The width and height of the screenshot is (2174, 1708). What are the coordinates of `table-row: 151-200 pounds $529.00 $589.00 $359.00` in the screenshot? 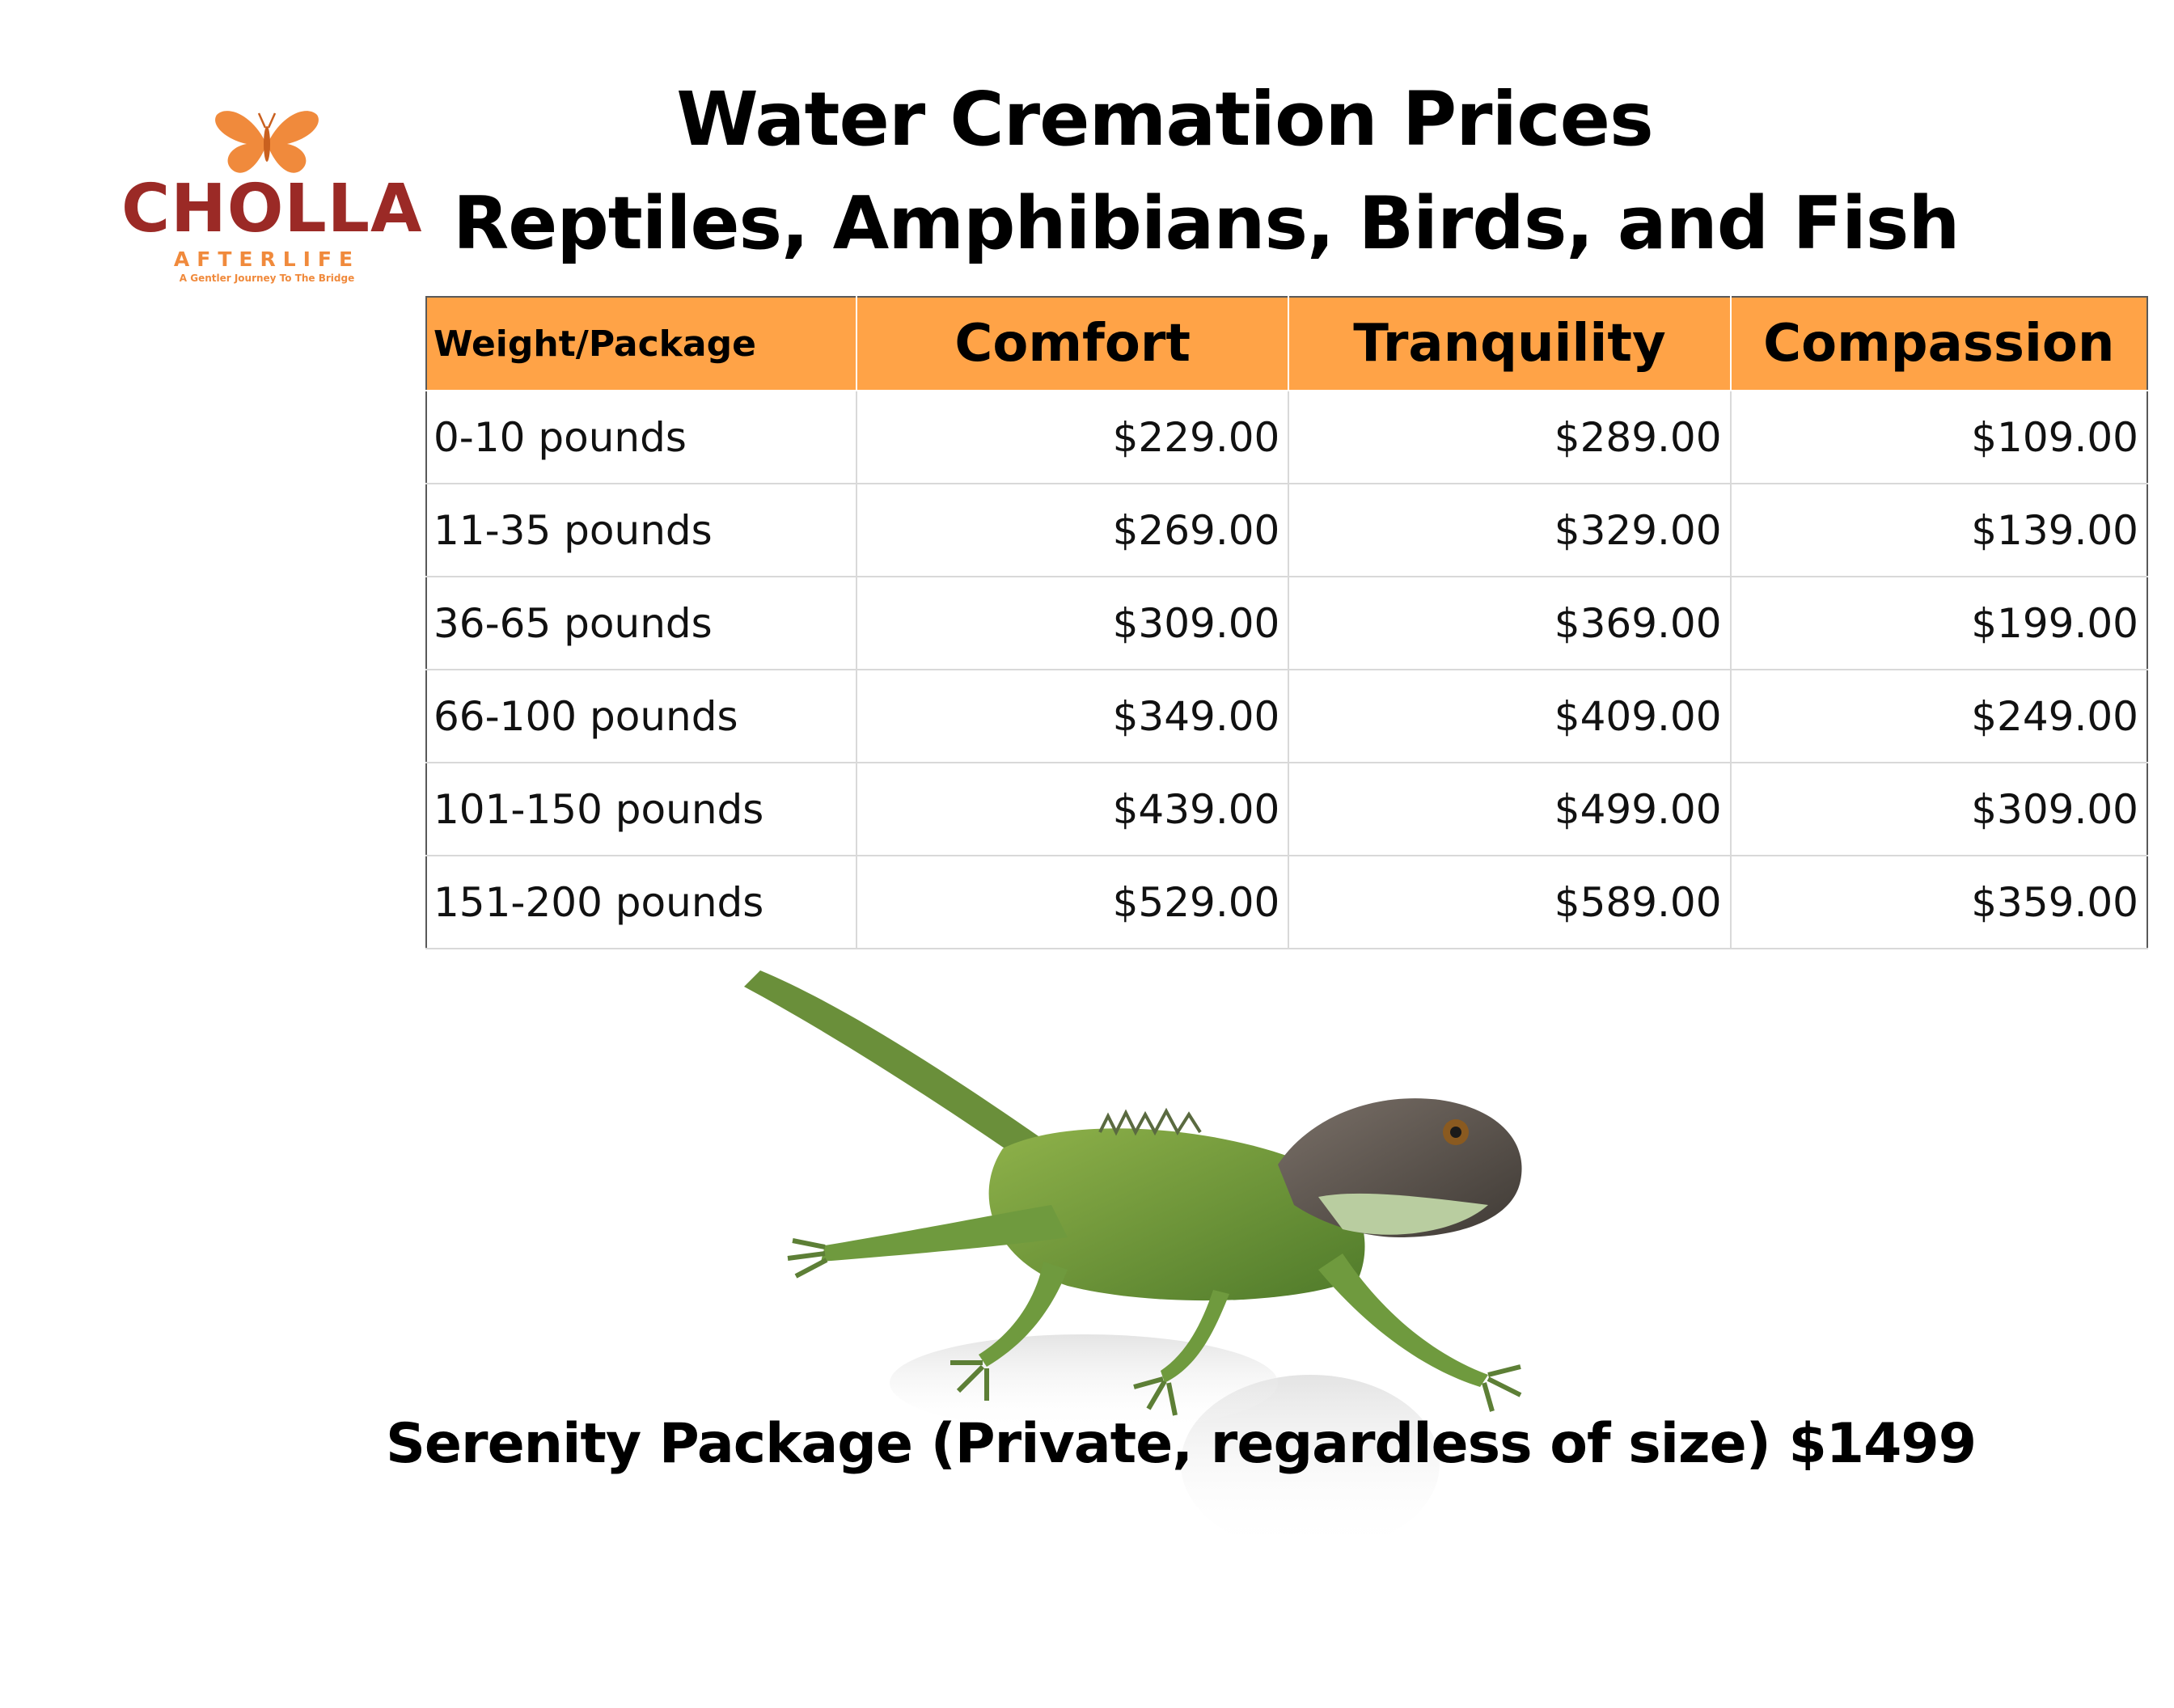 It's located at (1287, 902).